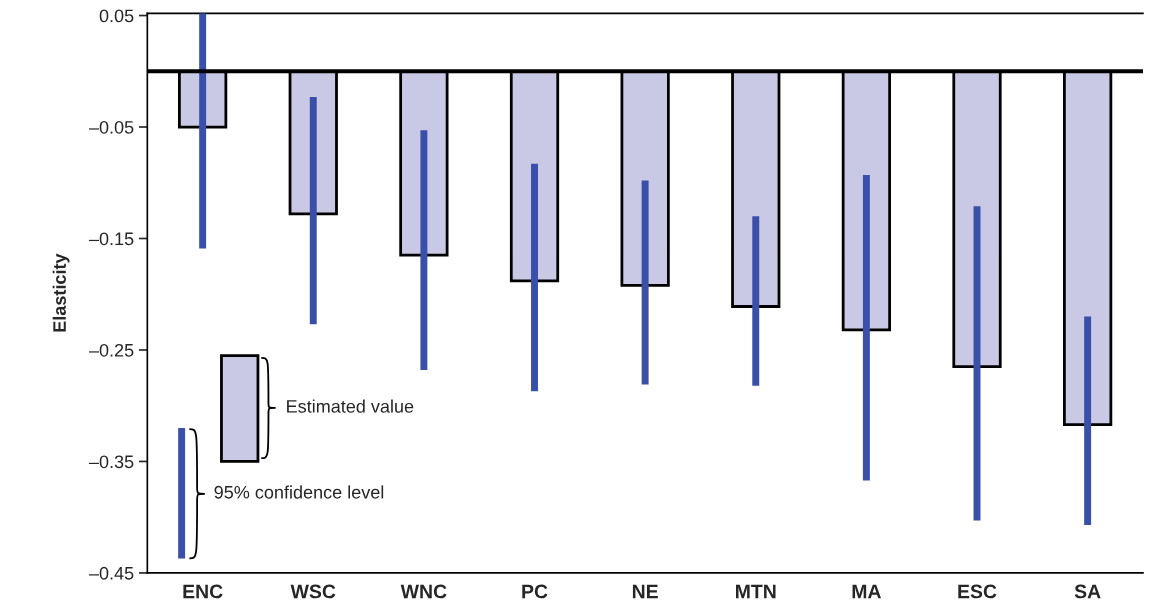 Image resolution: width=1151 pixels, height=605 pixels. What do you see at coordinates (756, 591) in the screenshot?
I see `x-tick-label: MTN` at bounding box center [756, 591].